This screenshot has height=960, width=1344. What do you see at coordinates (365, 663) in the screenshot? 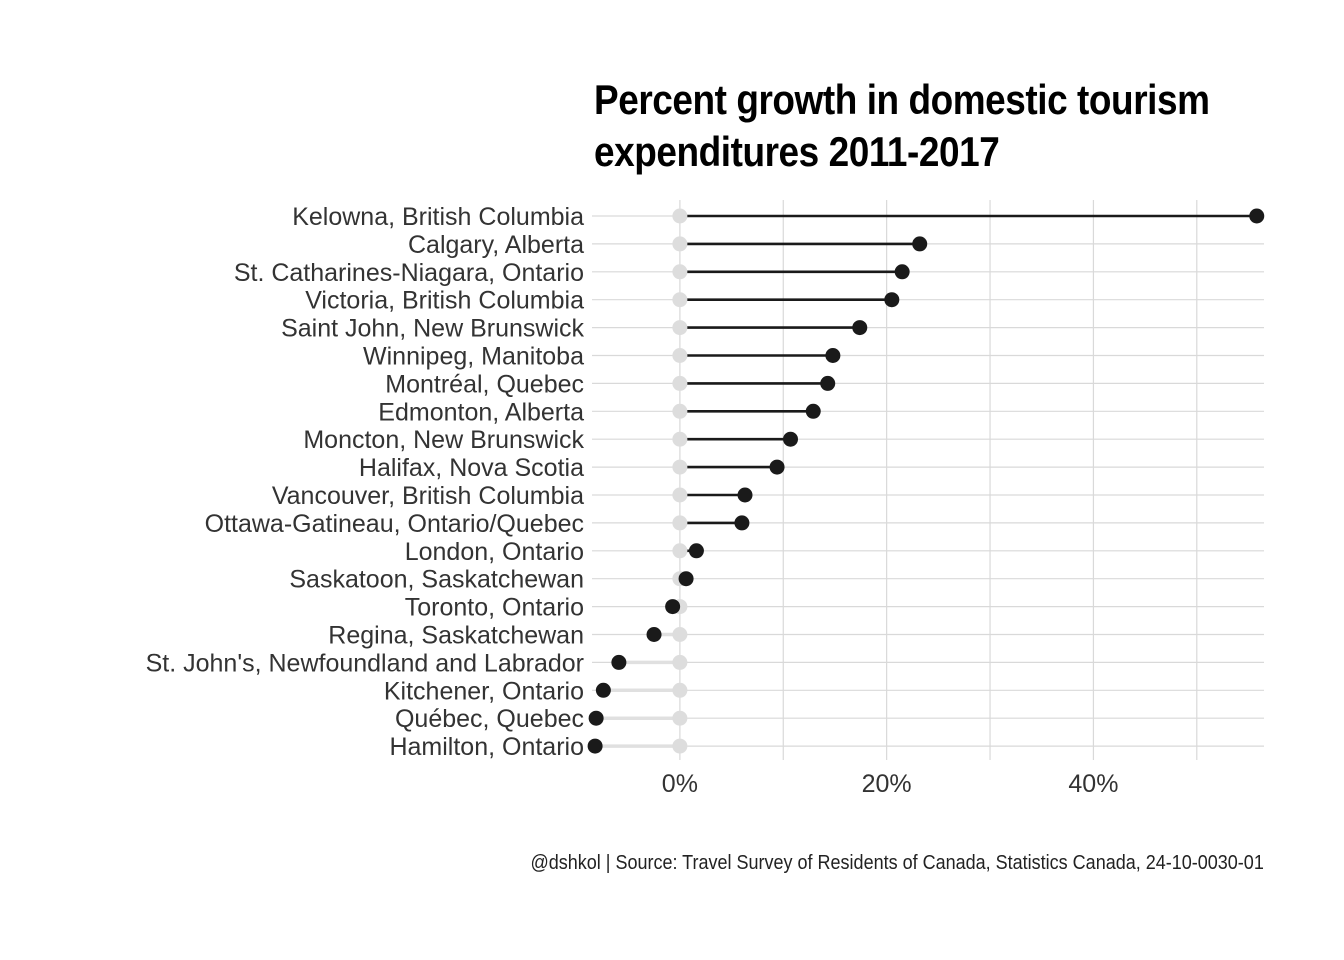
I see `category-label: St. John's, Newfoundland and Labrador` at bounding box center [365, 663].